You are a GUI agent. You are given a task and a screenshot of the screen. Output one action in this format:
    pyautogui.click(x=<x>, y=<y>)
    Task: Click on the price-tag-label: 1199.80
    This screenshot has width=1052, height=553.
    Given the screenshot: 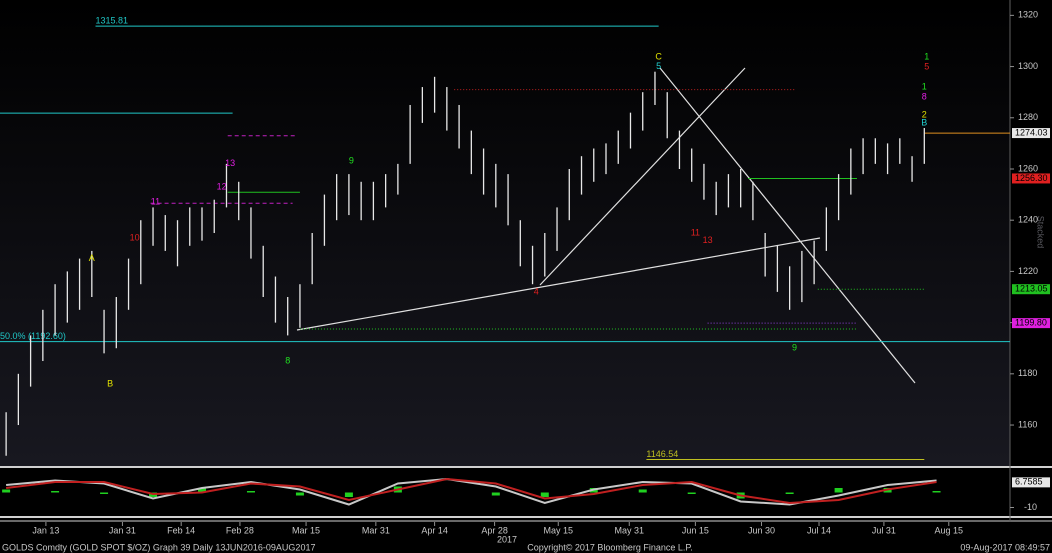 What is the action you would take?
    pyautogui.click(x=1031, y=323)
    